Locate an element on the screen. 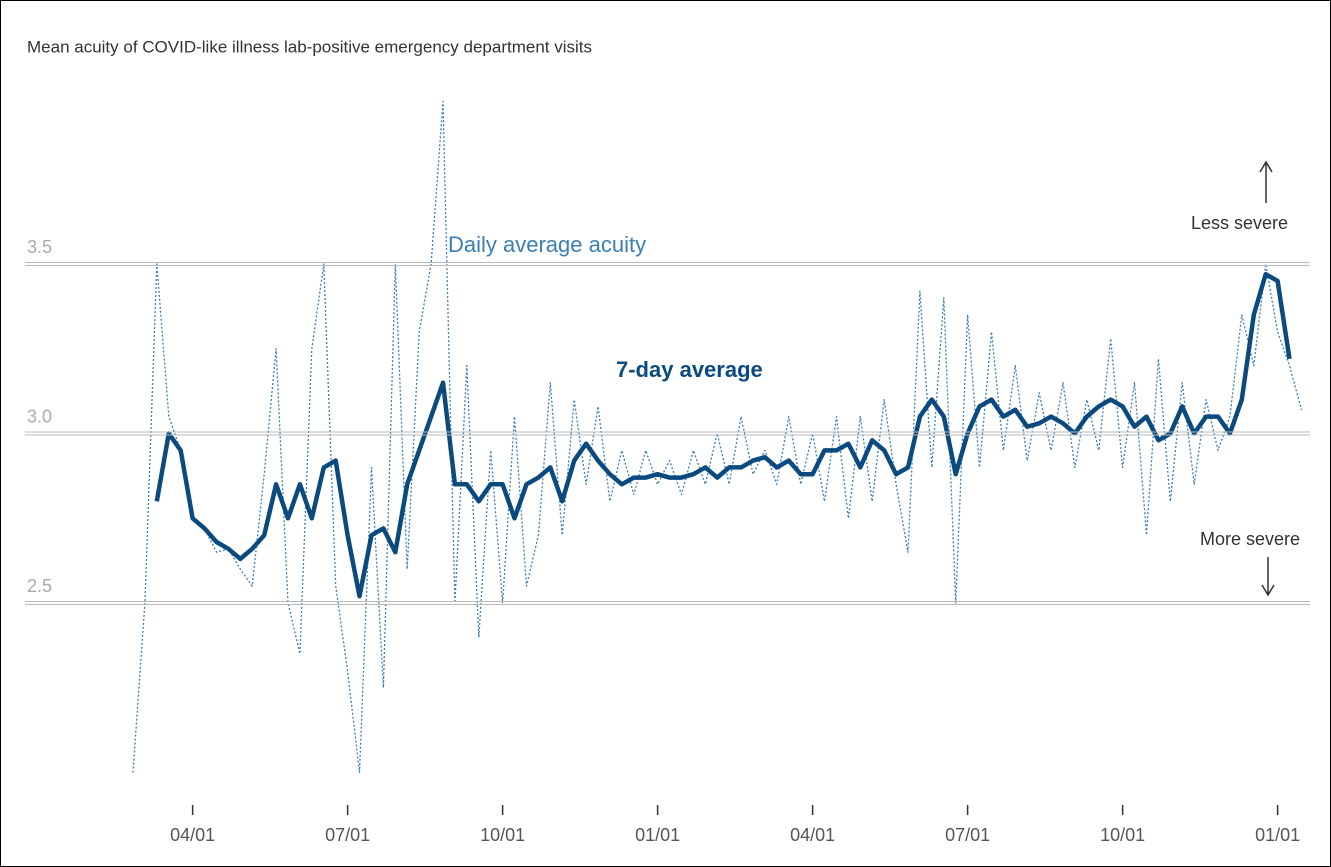 The width and height of the screenshot is (1331, 867). y-tick-label: 2.5 is located at coordinates (39, 586).